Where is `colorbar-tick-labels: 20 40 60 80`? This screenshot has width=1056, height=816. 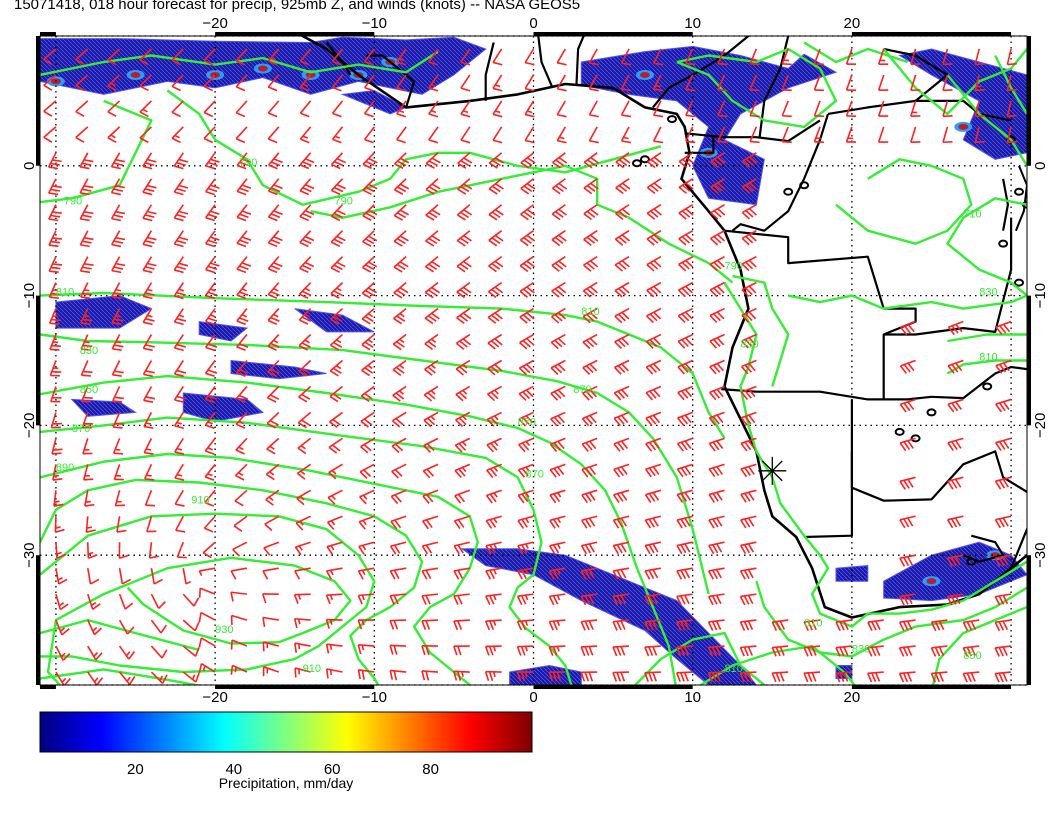 colorbar-tick-labels: 20 40 60 80 is located at coordinates (283, 769).